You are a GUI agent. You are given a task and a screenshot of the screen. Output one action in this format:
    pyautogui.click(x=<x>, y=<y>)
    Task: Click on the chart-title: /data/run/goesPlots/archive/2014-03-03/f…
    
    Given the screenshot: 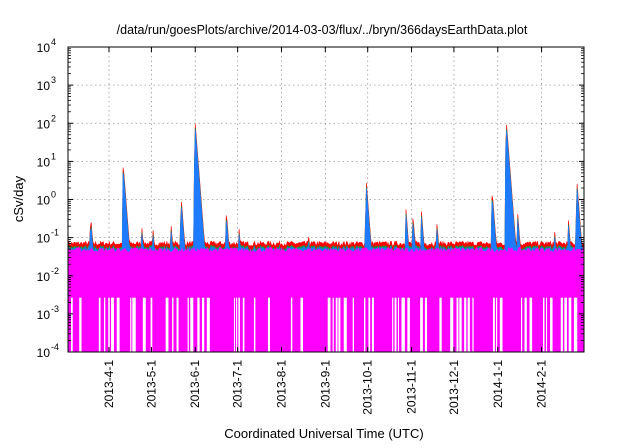 What is the action you would take?
    pyautogui.click(x=322, y=30)
    